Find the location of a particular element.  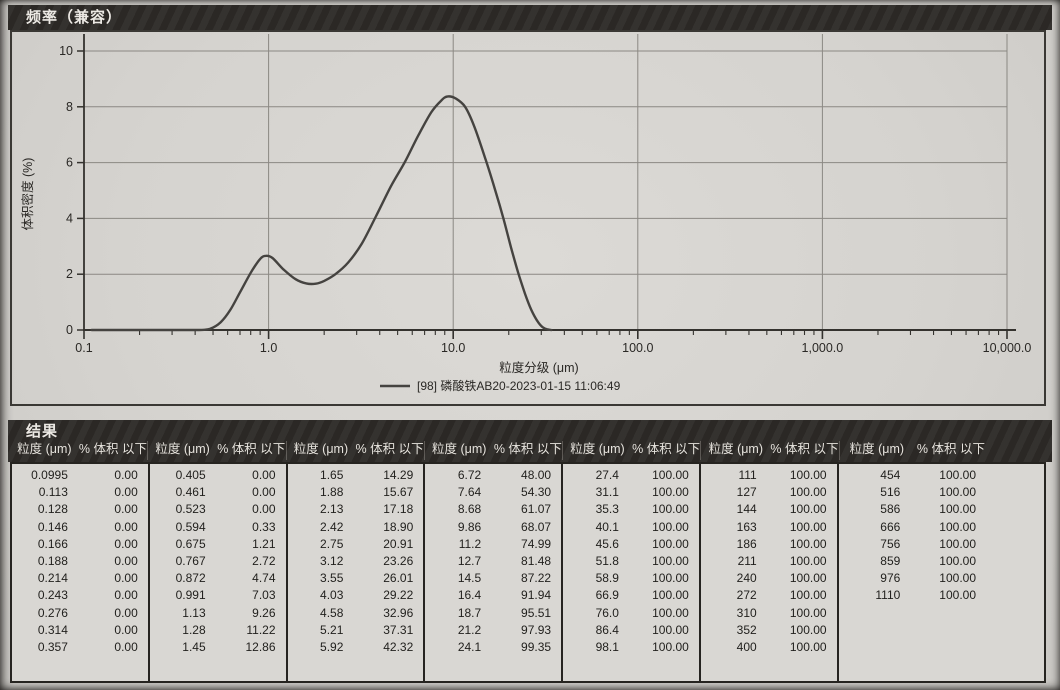

volume-under-value: 29.22 is located at coordinates (398, 595).